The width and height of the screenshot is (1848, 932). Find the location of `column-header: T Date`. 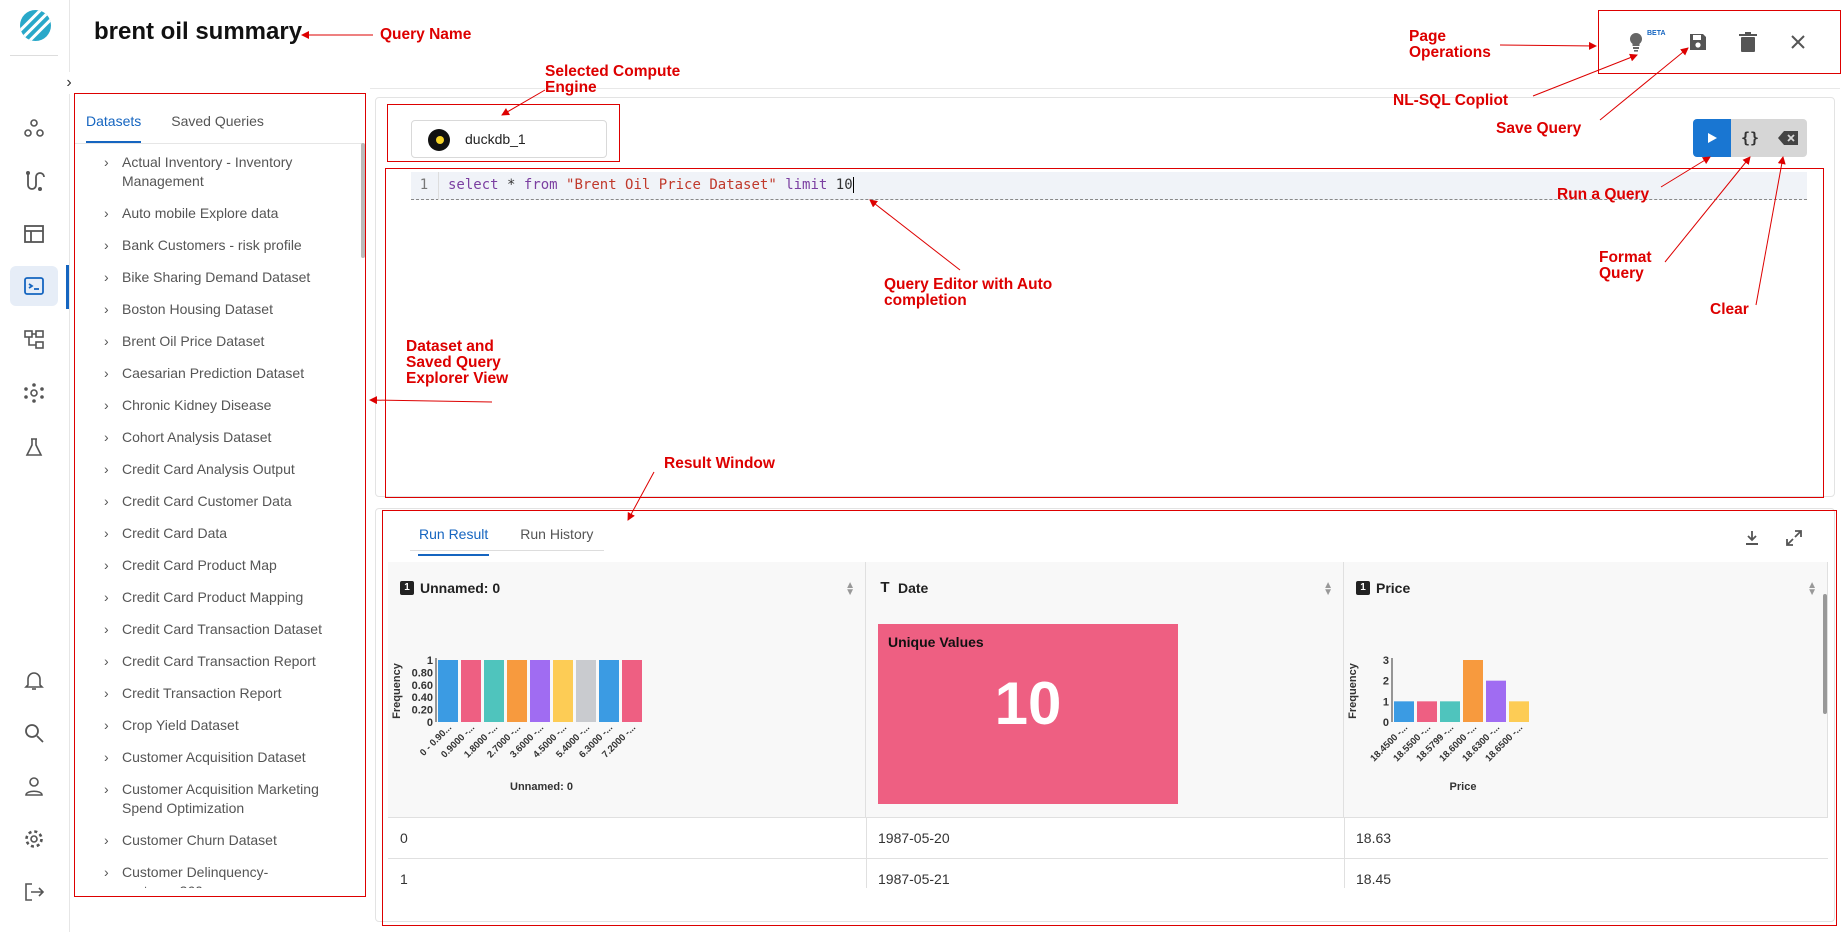

column-header: T Date is located at coordinates (903, 588).